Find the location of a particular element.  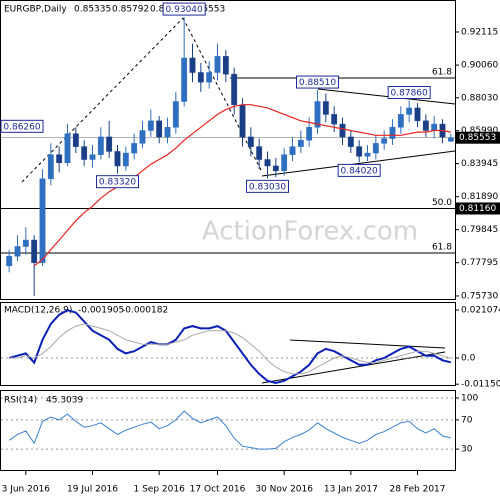

x-tick-label: 19 Jul 2016 is located at coordinates (92, 490).